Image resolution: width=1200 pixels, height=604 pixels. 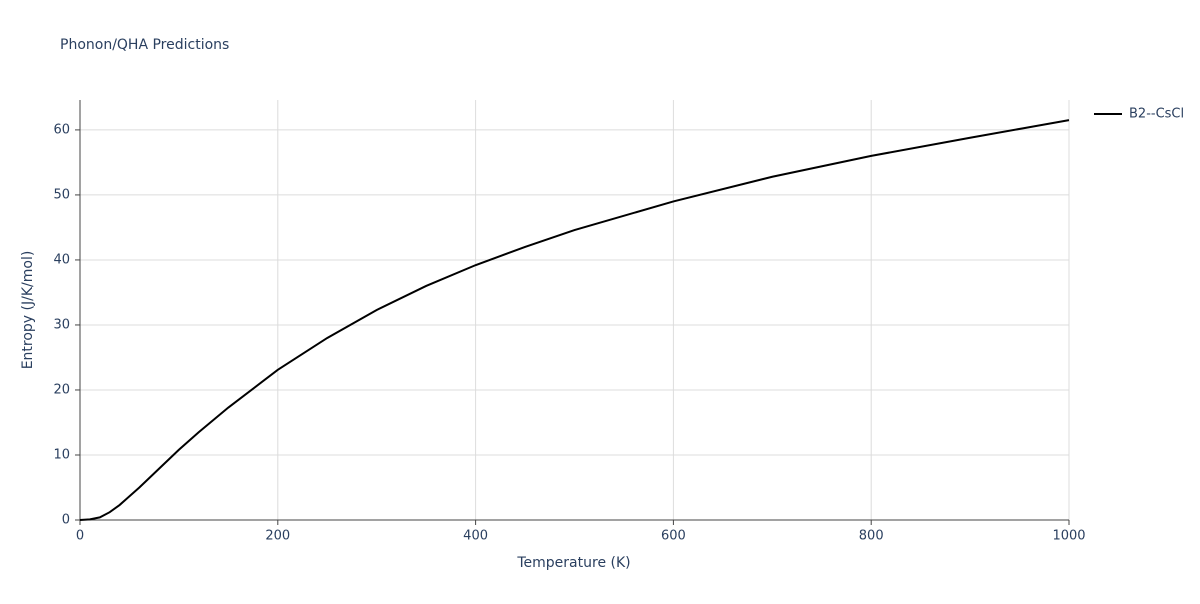 I want to click on x-tick-label: 1000, so click(x=1068, y=536).